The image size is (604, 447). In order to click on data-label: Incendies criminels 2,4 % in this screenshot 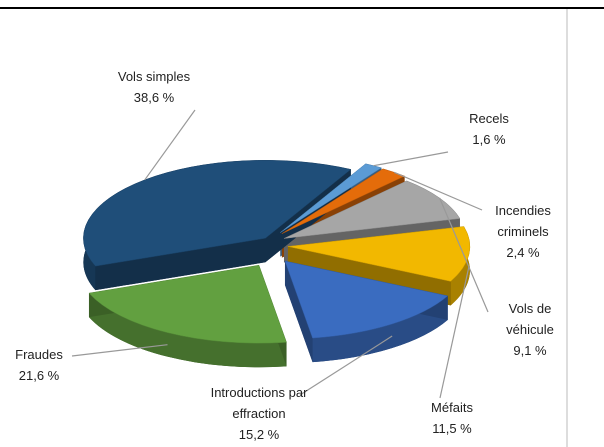, I will do `click(523, 231)`.